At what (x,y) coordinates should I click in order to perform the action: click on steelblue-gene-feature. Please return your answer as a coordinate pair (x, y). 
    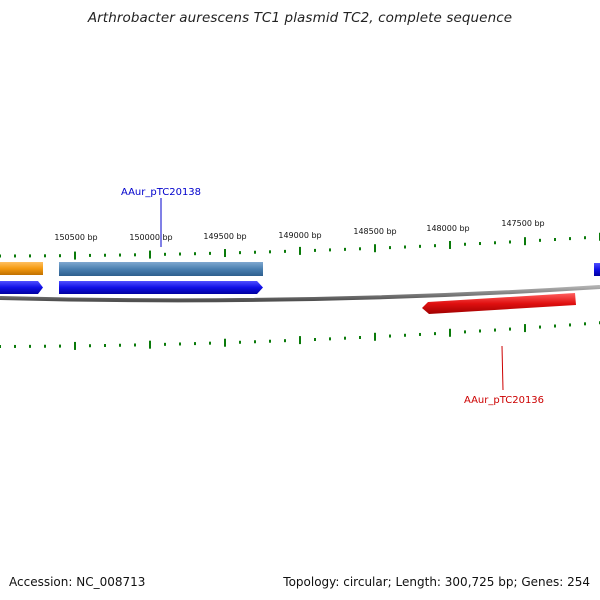
    Looking at the image, I should click on (161, 269).